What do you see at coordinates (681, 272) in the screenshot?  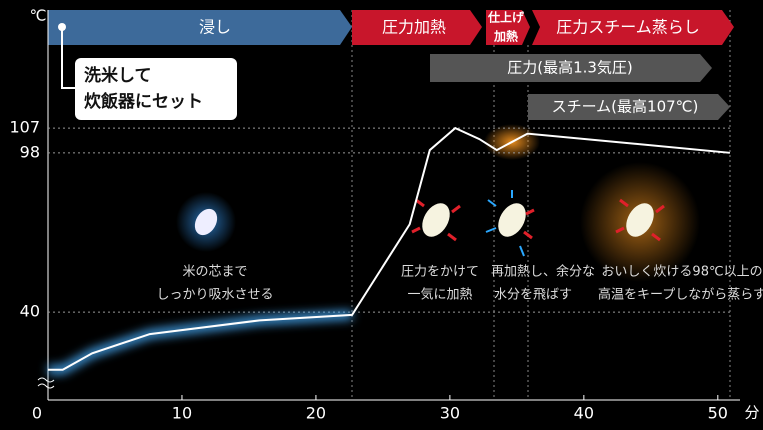 I see `annotation: おいしく炊ける98℃以上の` at bounding box center [681, 272].